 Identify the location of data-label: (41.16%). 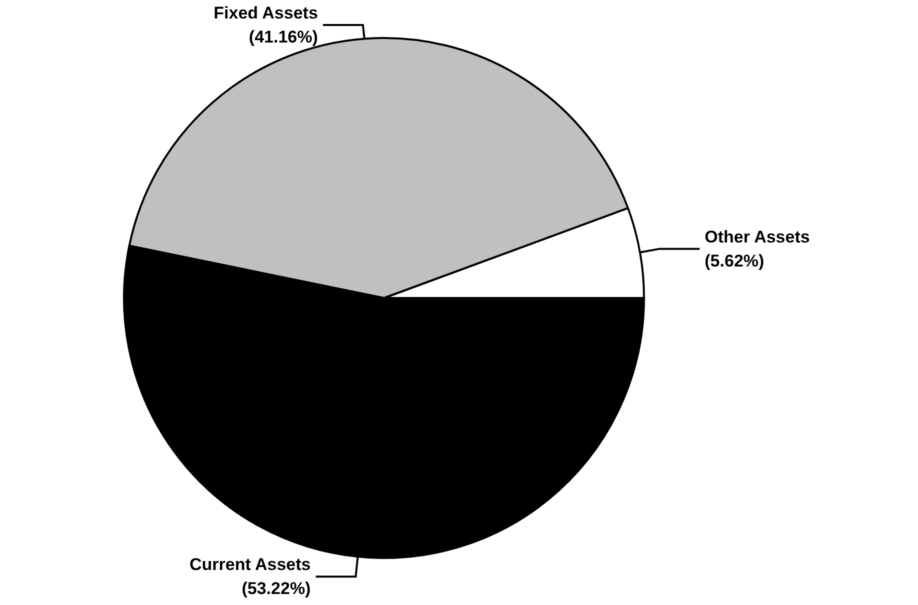
(283, 37).